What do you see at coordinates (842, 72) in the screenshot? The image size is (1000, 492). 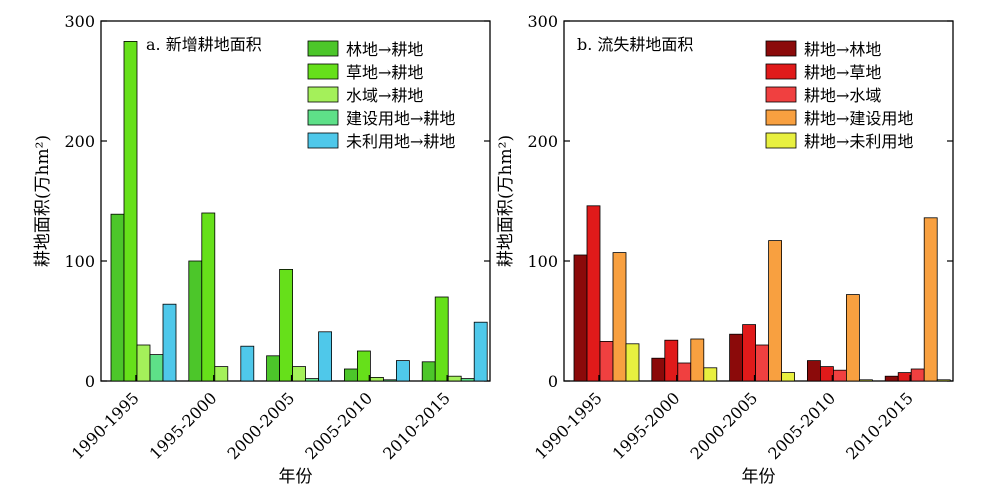 I see `legend-label: 耕地→草地` at bounding box center [842, 72].